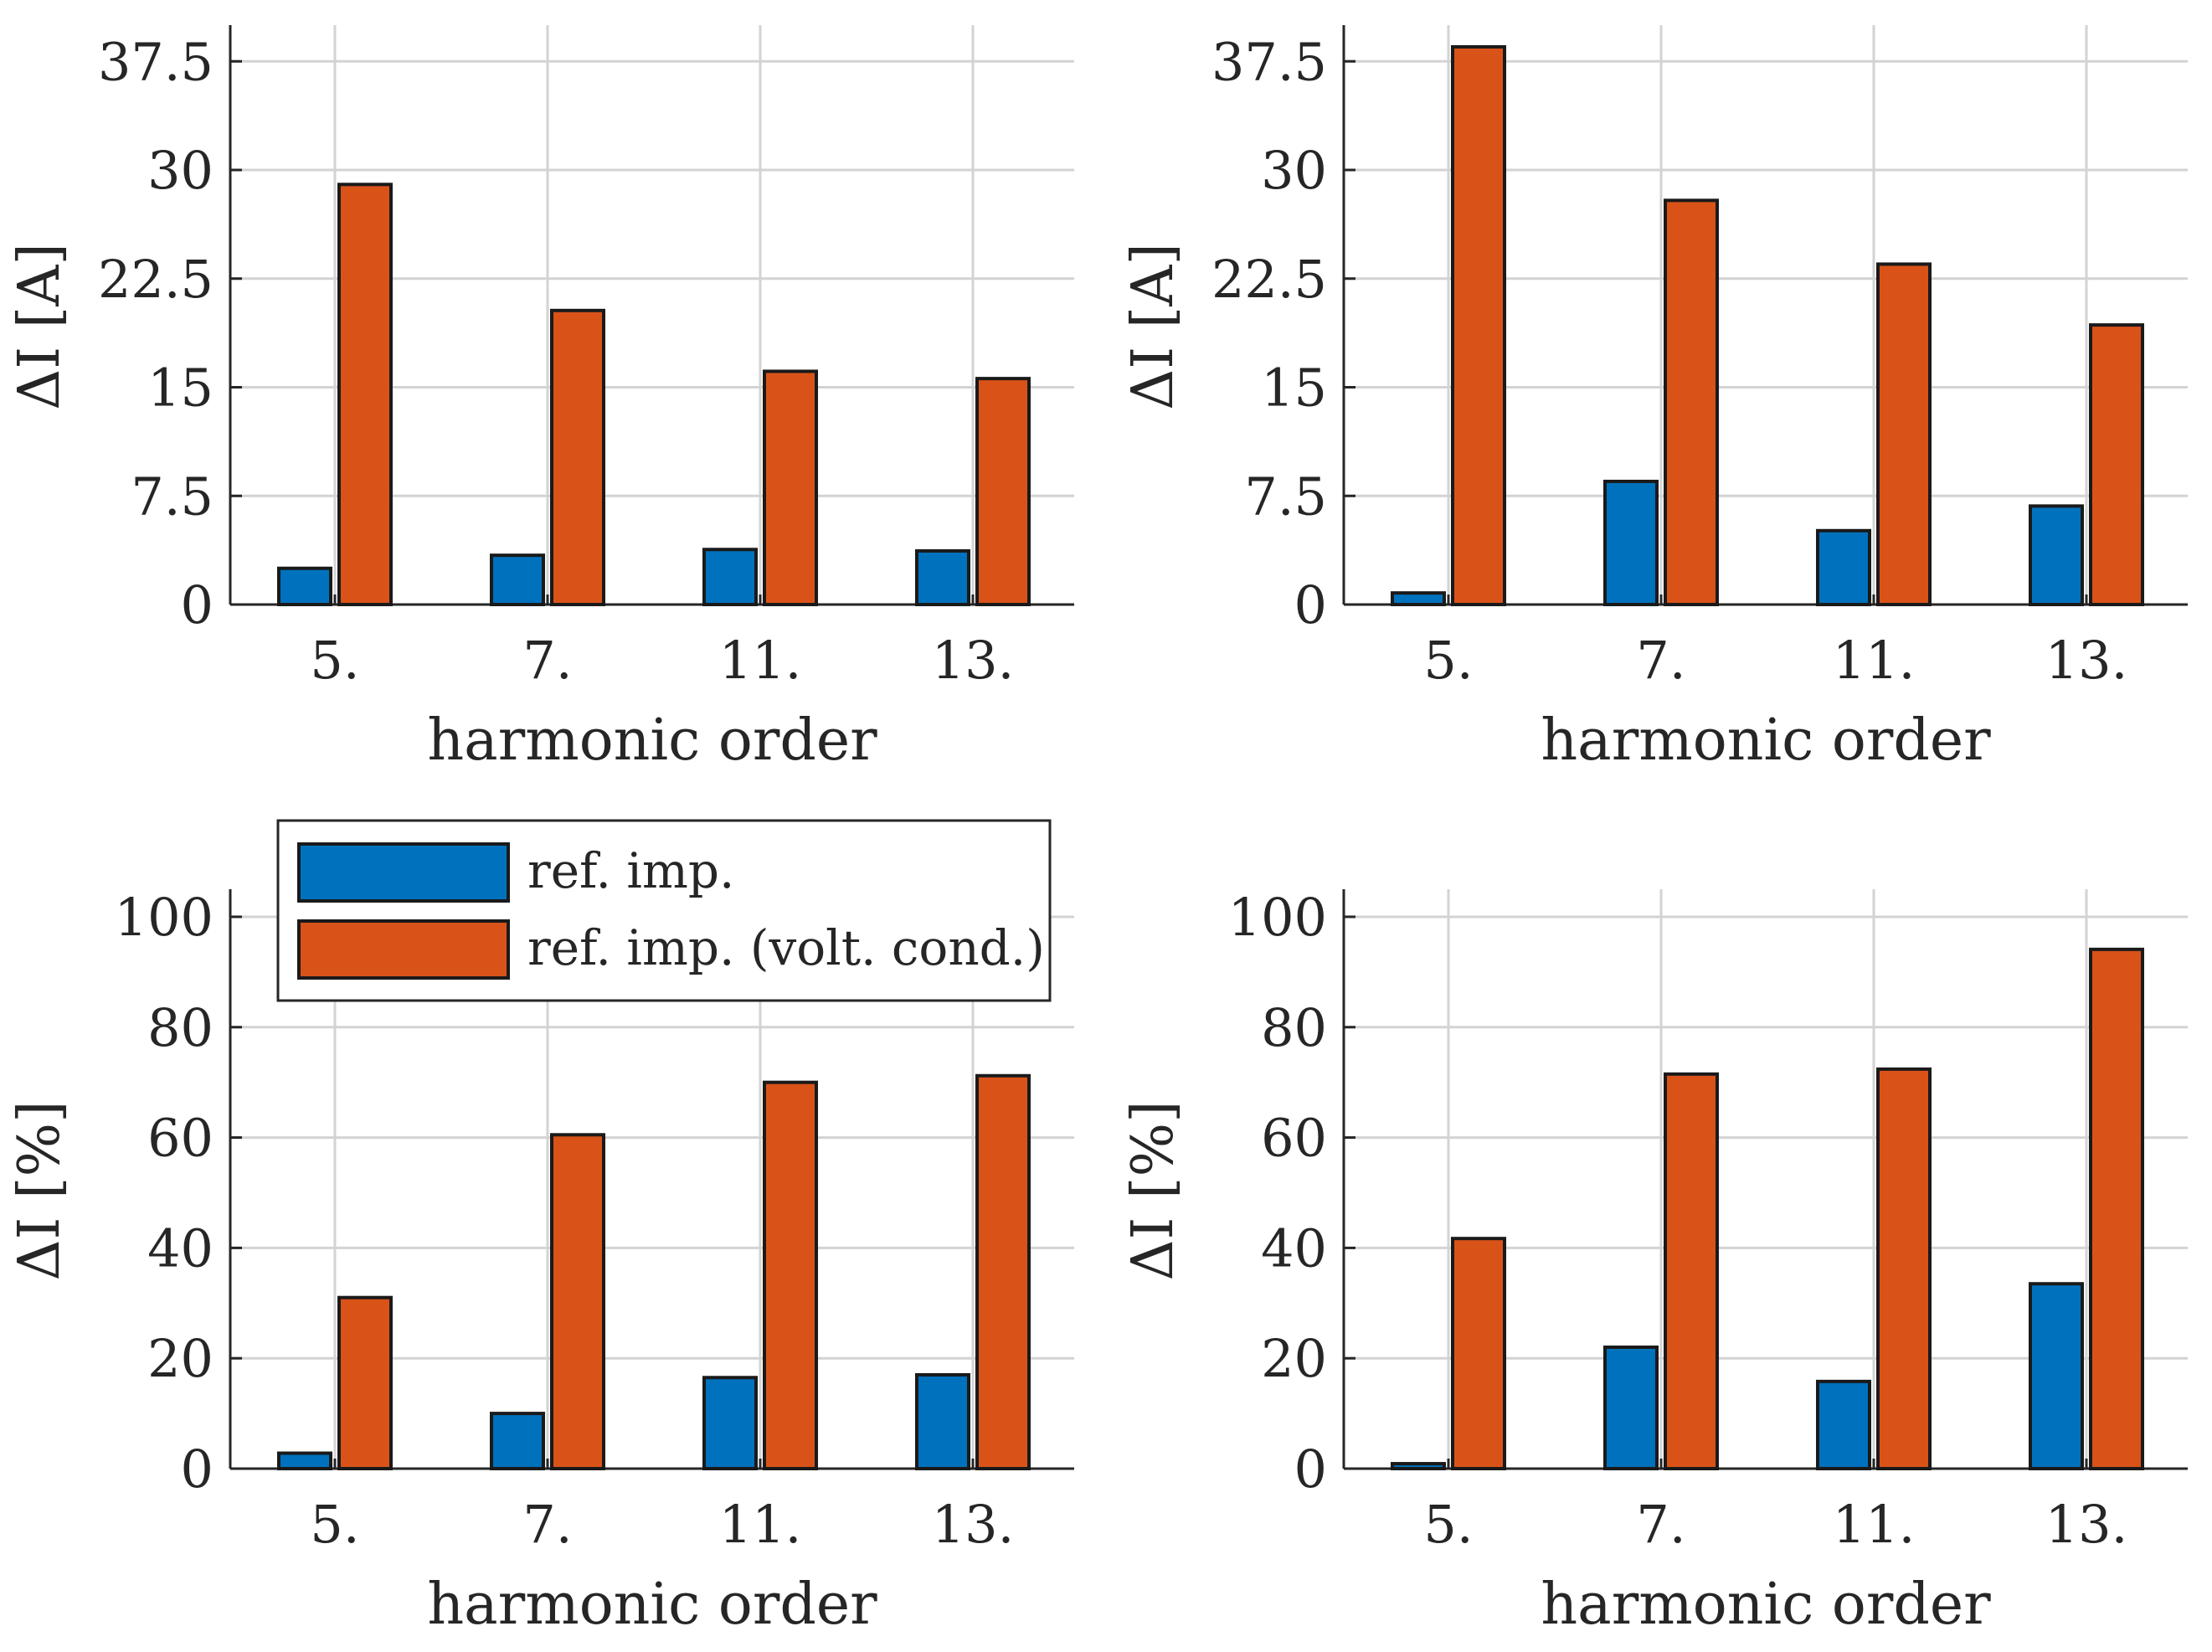  Describe the element at coordinates (664, 910) in the screenshot. I see `legend: ref. imp. ref. imp. (volt. cond.)` at that location.